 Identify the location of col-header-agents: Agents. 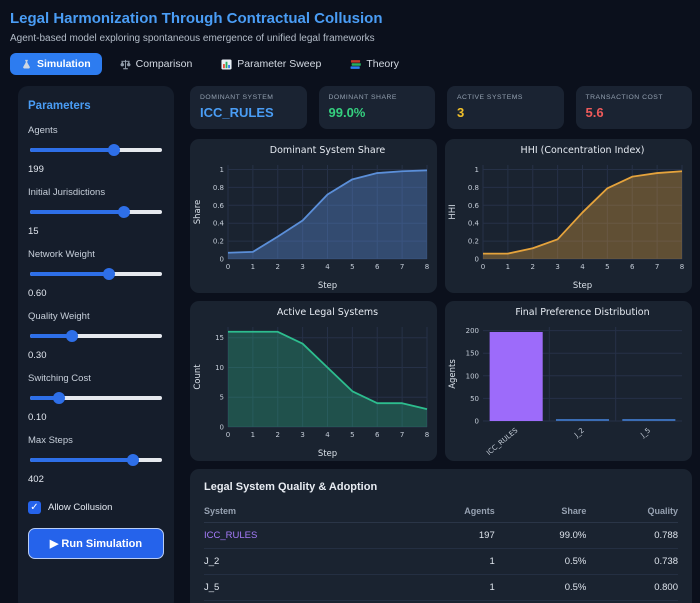
(449, 512).